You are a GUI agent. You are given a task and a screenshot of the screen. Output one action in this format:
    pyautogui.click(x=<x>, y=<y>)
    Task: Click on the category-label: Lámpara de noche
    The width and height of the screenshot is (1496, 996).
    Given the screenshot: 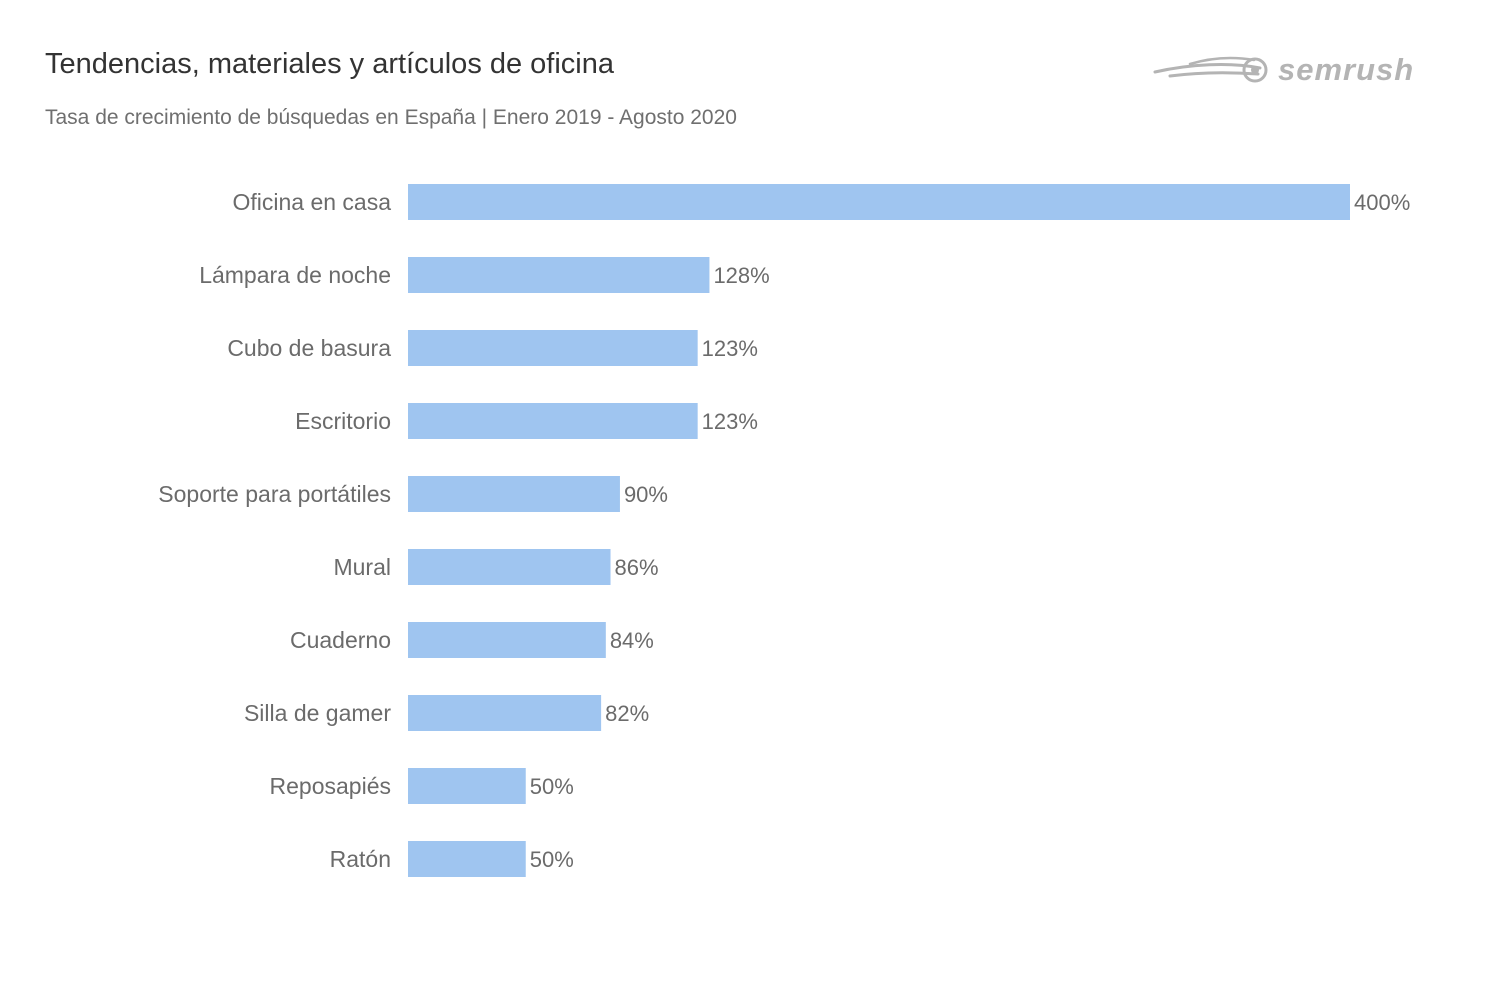 What is the action you would take?
    pyautogui.click(x=295, y=275)
    